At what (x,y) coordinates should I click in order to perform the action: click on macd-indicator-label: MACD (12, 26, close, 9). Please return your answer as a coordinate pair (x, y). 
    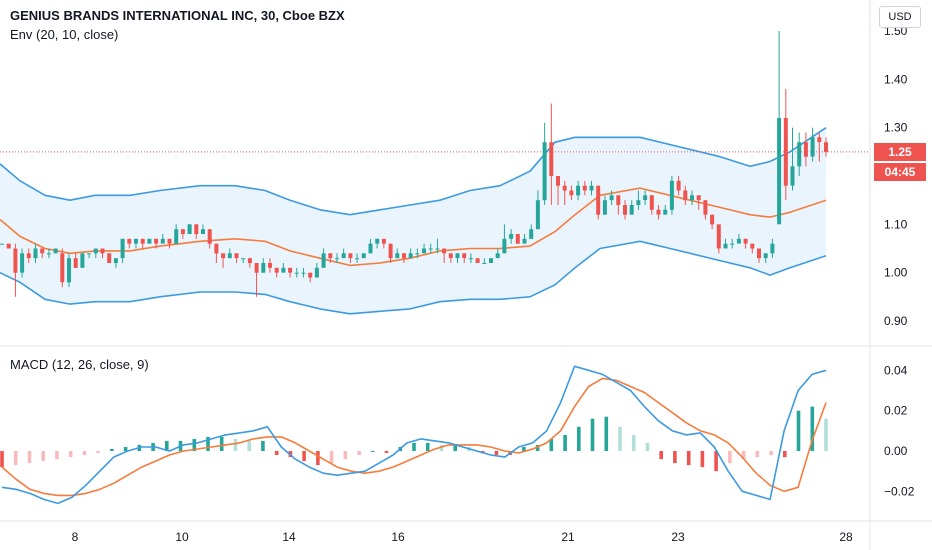
    Looking at the image, I should click on (79, 364).